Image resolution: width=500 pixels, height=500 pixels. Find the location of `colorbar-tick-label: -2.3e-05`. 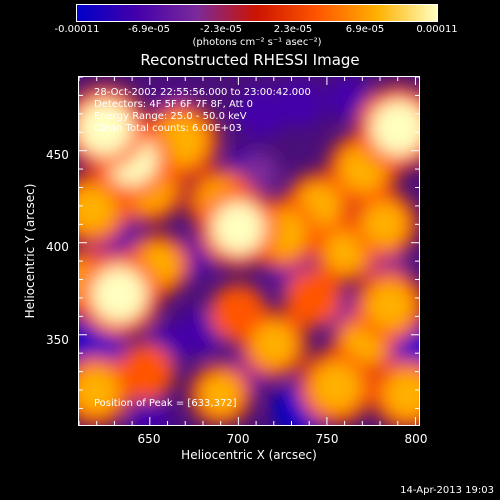

colorbar-tick-label: -2.3e-05 is located at coordinates (221, 29).